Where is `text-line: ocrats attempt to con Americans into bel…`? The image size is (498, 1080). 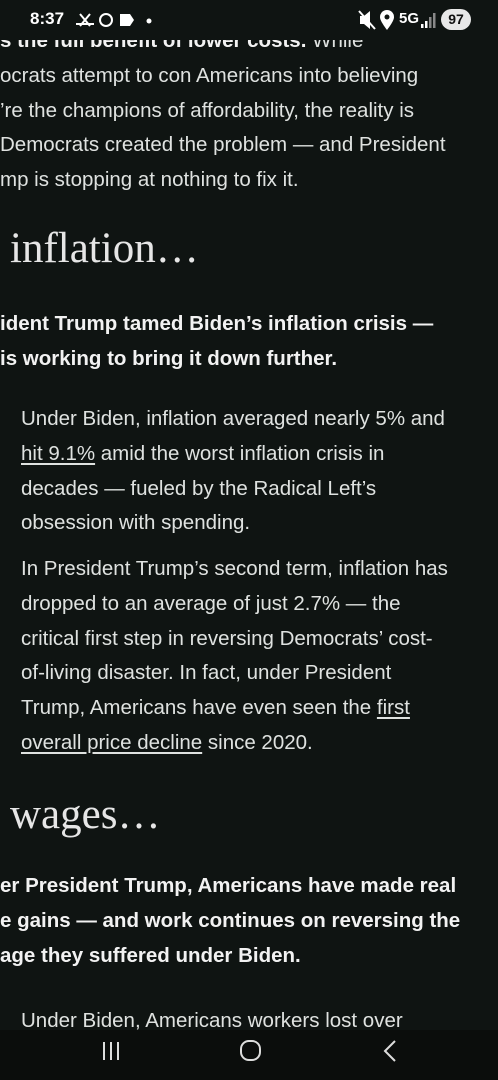
text-line: ocrats attempt to con Americans into bel… is located at coordinates (209, 75).